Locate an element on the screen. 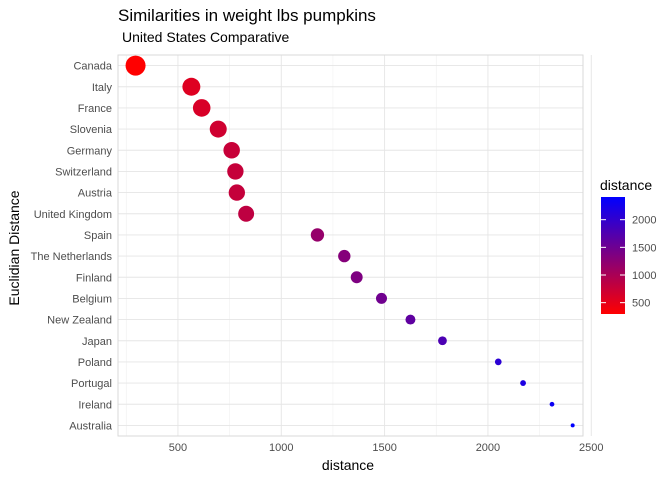 The width and height of the screenshot is (672, 480). legend-ticks: 500 1000 1500 2000 is located at coordinates (628, 262).